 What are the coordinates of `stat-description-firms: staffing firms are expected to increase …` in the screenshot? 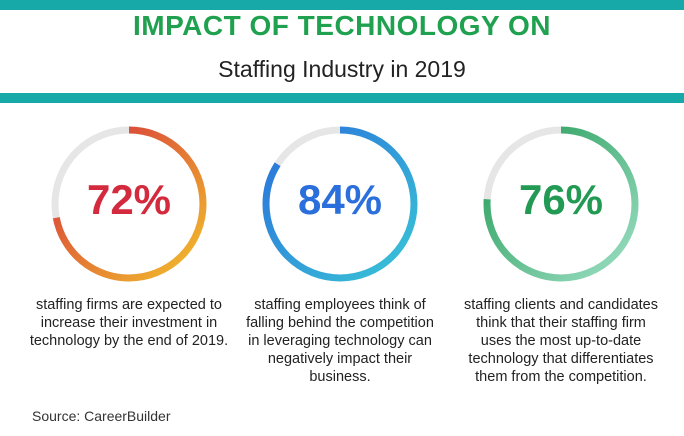 It's located at (129, 323).